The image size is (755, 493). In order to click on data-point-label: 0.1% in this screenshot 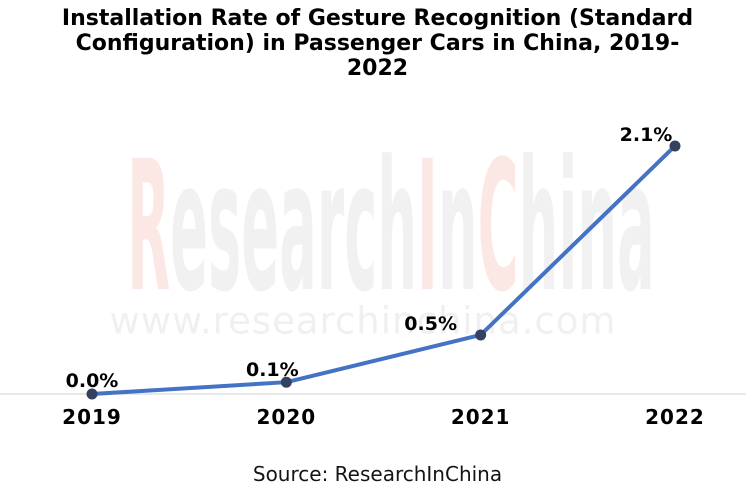, I will do `click(272, 370)`.